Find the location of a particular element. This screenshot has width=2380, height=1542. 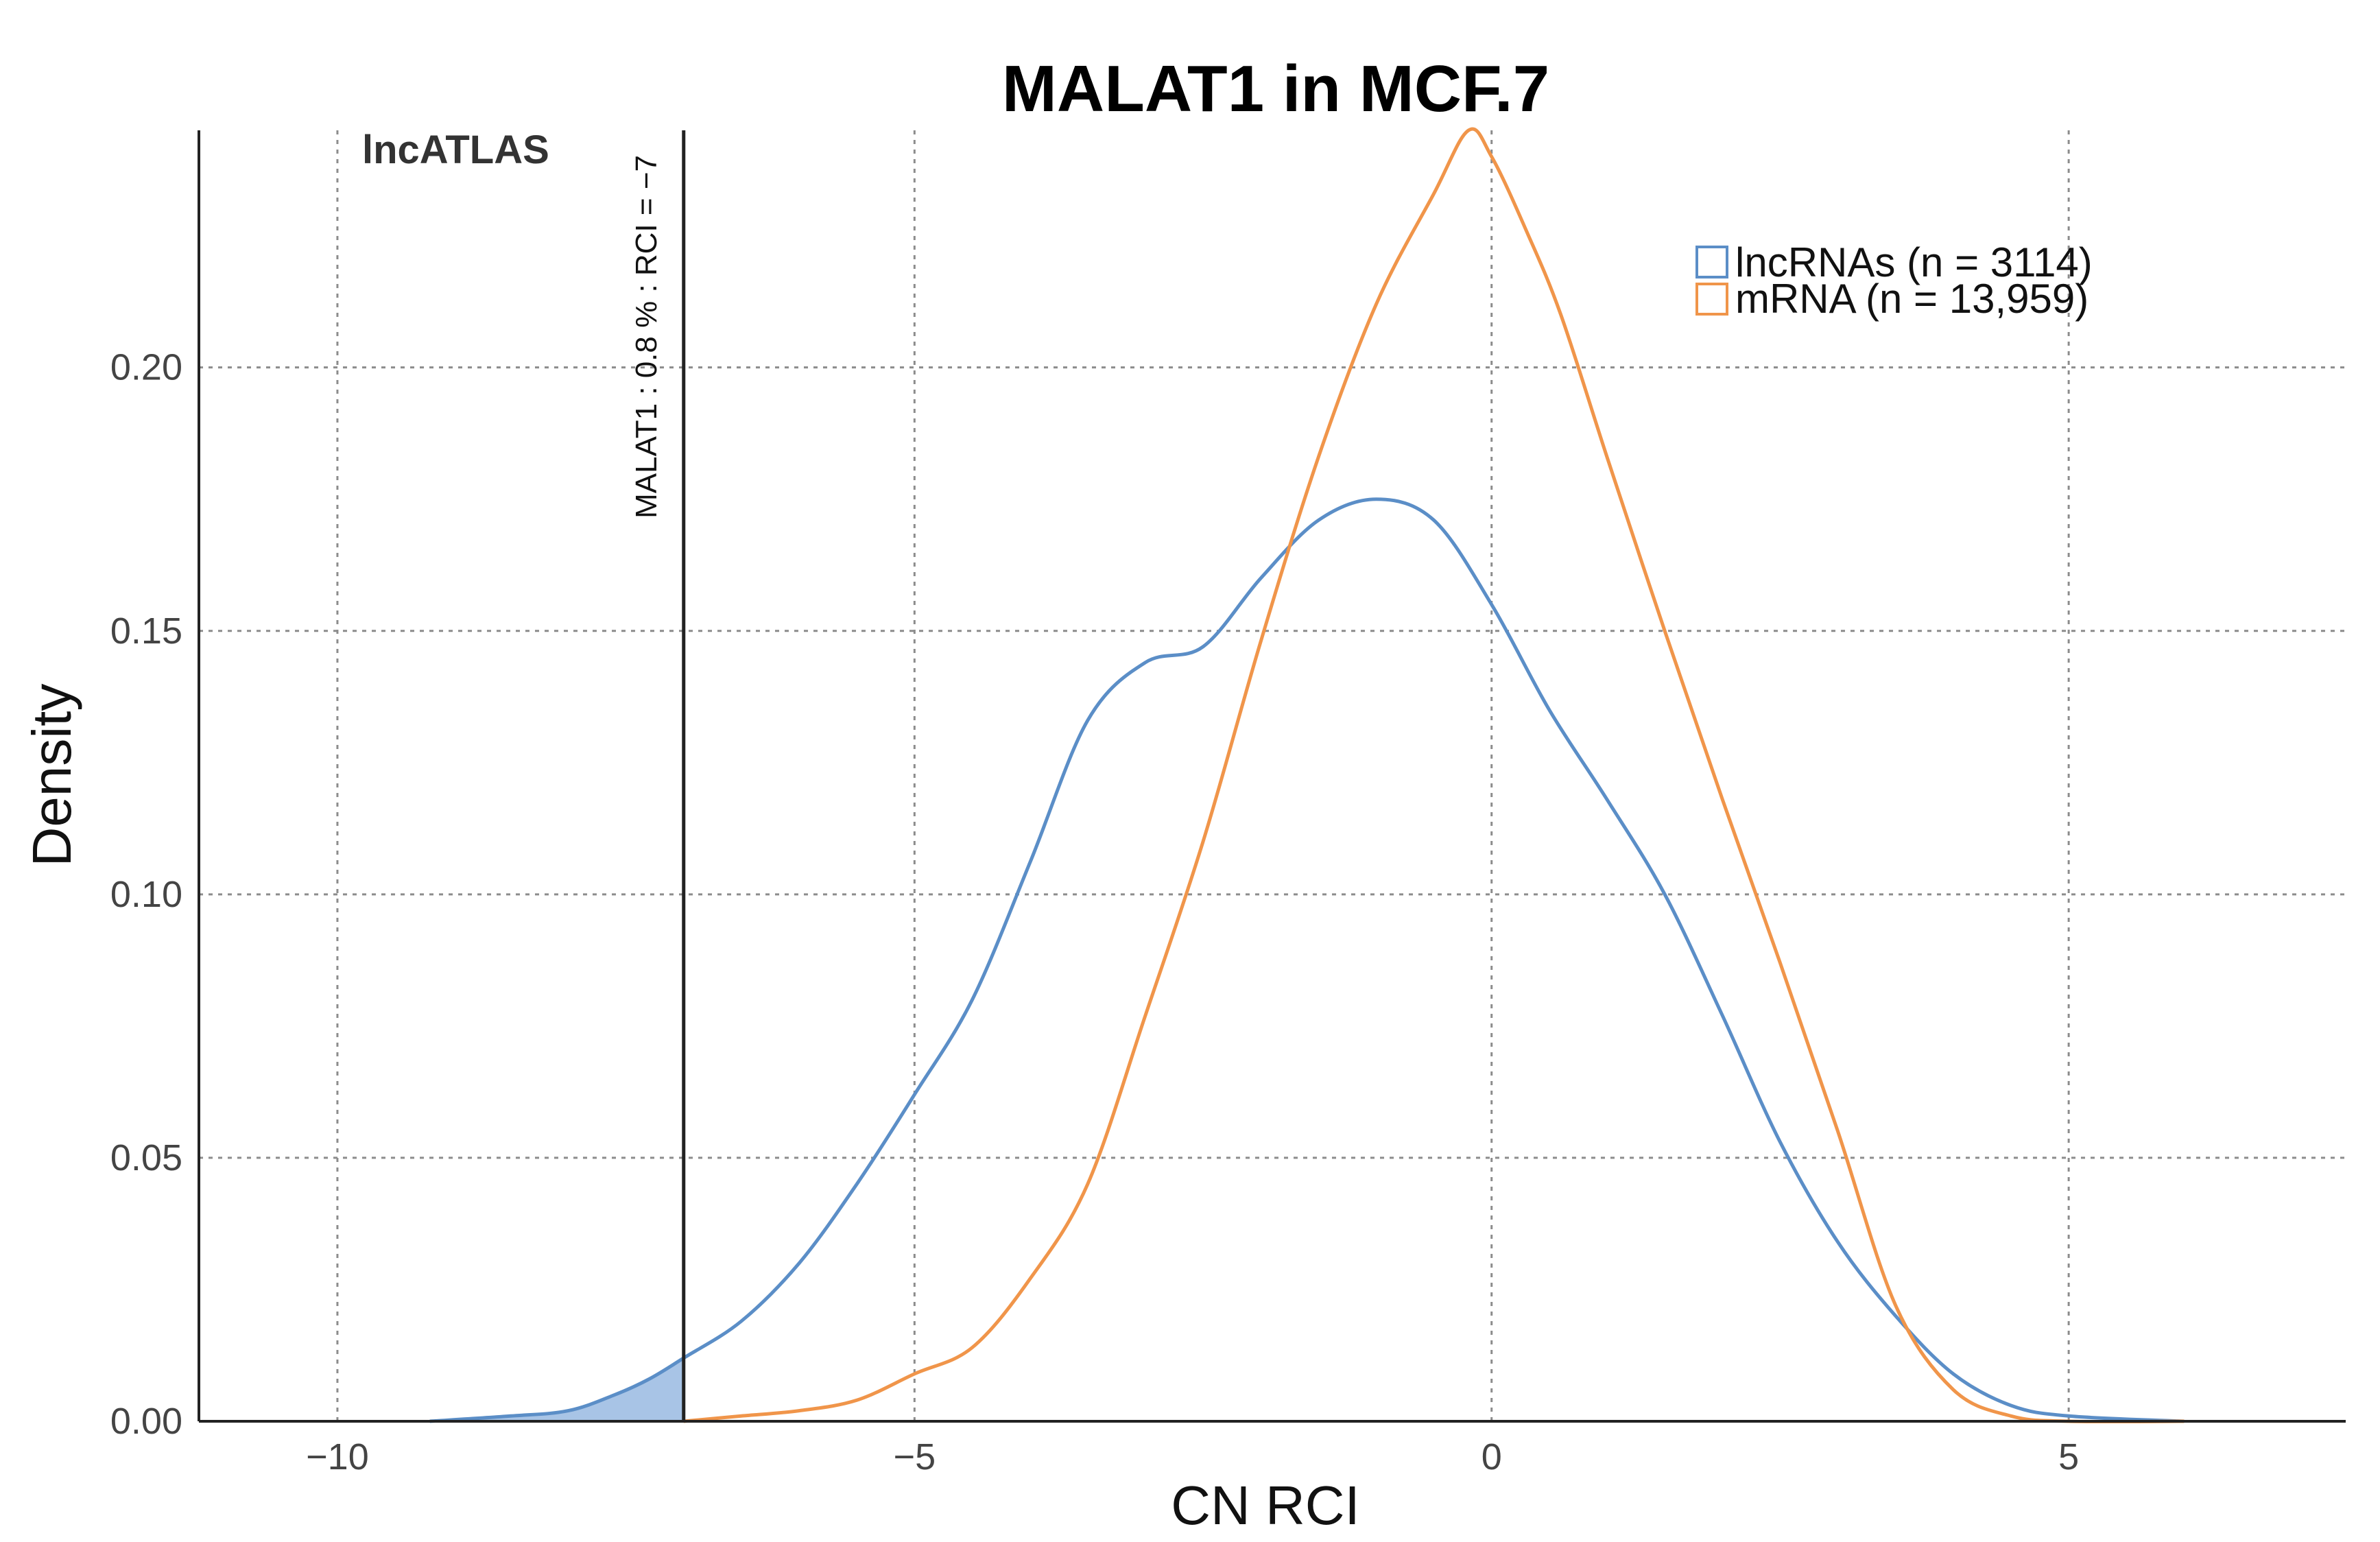

y-tick-labels: 0.00 0.05 0.10 0.15 0.20 is located at coordinates (146, 894).